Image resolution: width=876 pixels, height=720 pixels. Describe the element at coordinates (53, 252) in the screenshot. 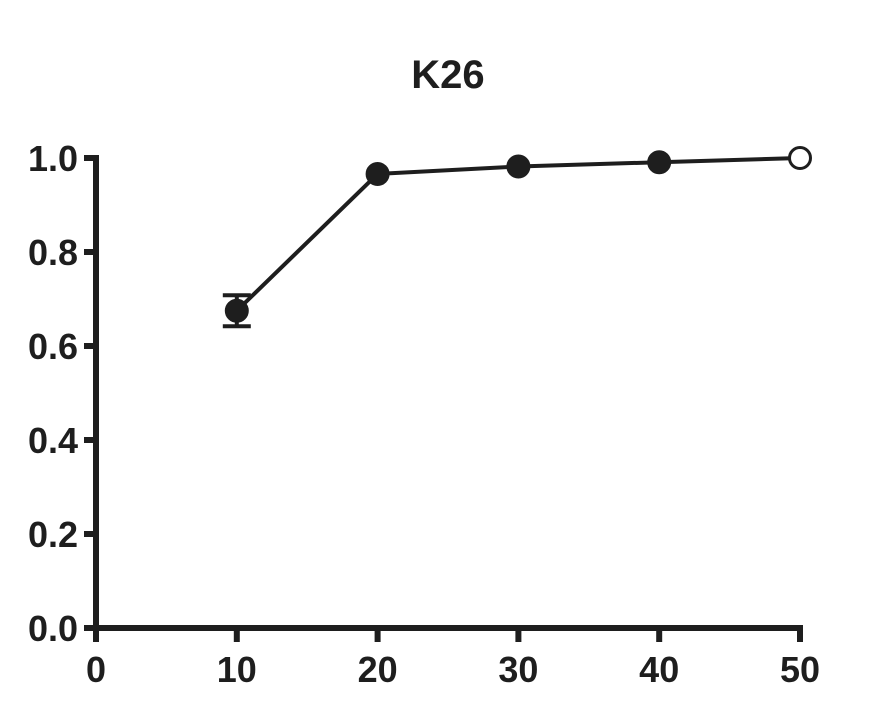

I see `y-tick-label: 0.8` at that location.